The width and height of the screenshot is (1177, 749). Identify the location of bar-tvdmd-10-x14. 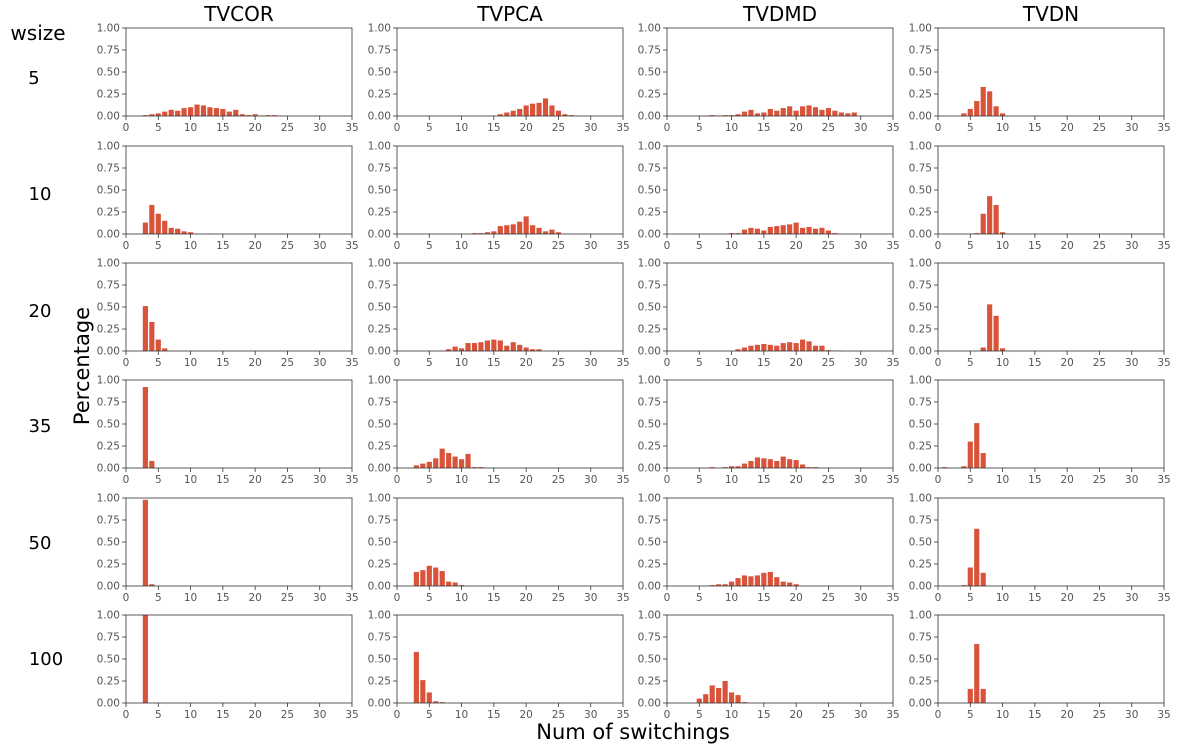
(757, 231).